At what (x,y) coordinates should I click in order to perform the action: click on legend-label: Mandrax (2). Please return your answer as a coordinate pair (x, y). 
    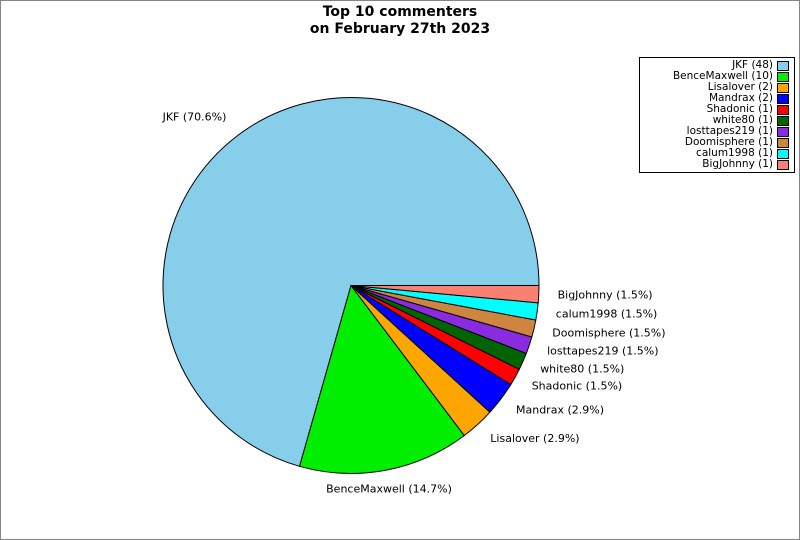
    Looking at the image, I should click on (741, 98).